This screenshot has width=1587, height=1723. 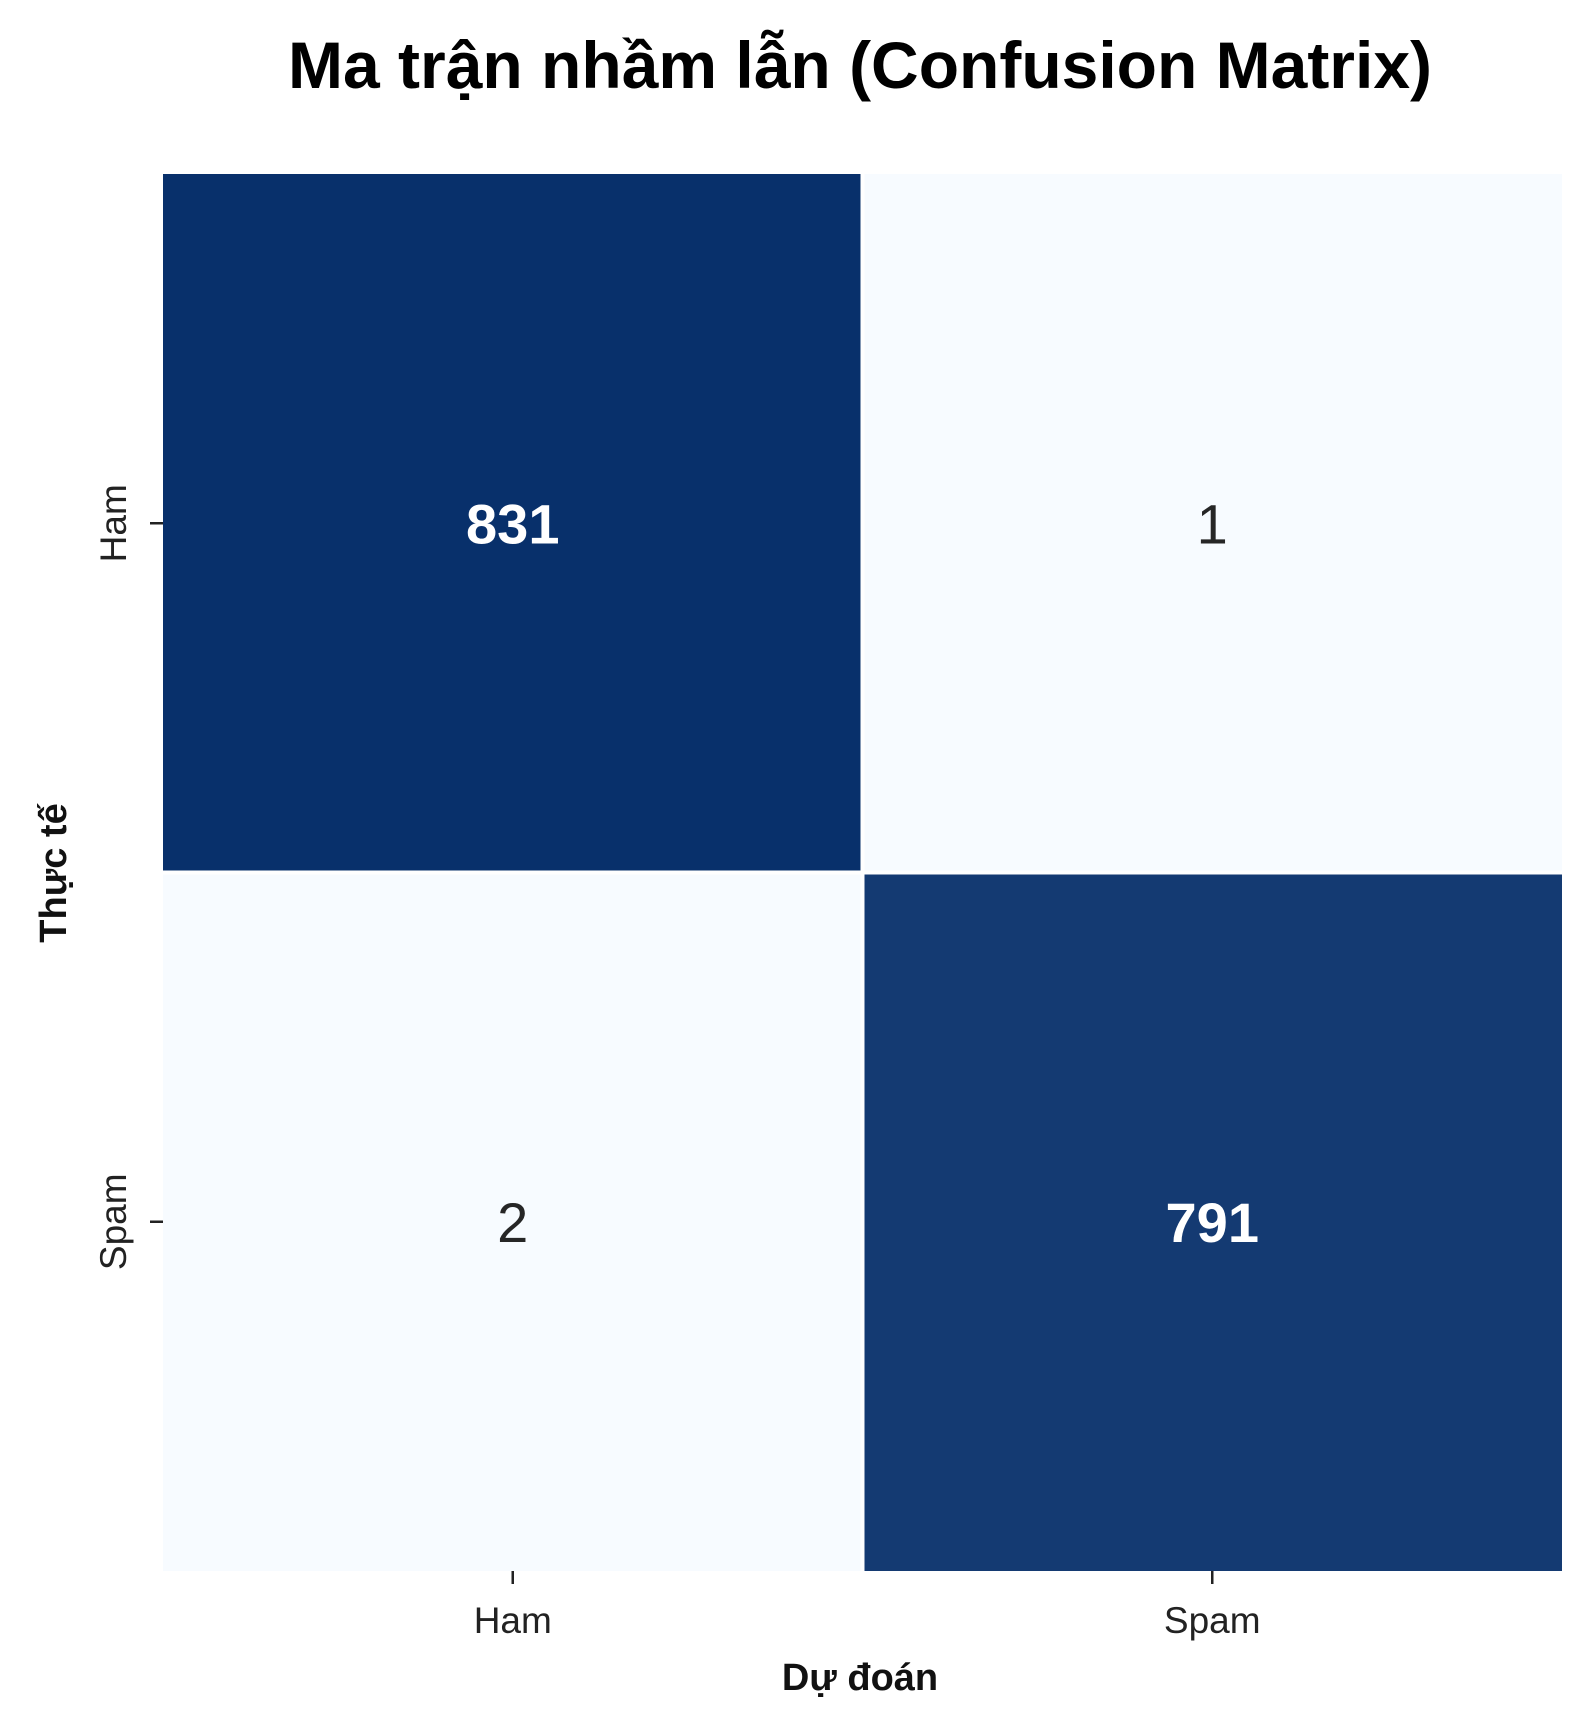 I want to click on cell-value-label: 791, so click(x=1212, y=1222).